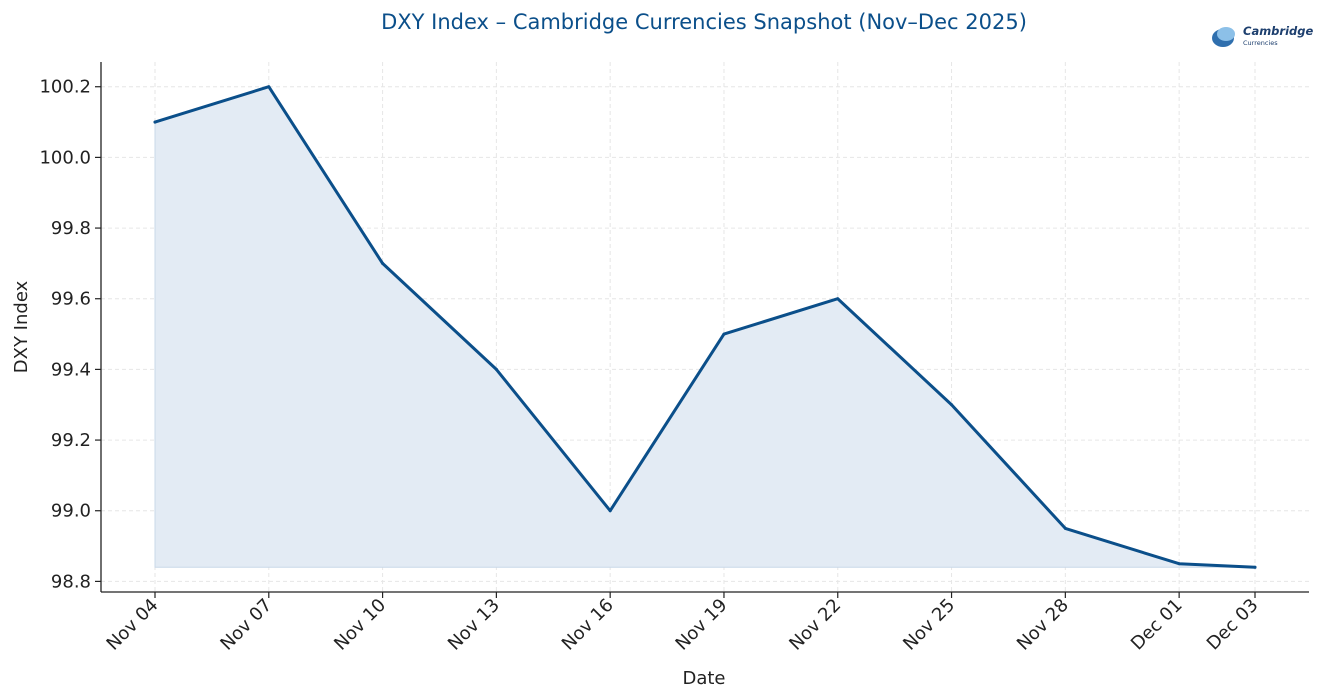 This screenshot has width=1326, height=700. I want to click on y-tick-label: 100.0, so click(65, 157).